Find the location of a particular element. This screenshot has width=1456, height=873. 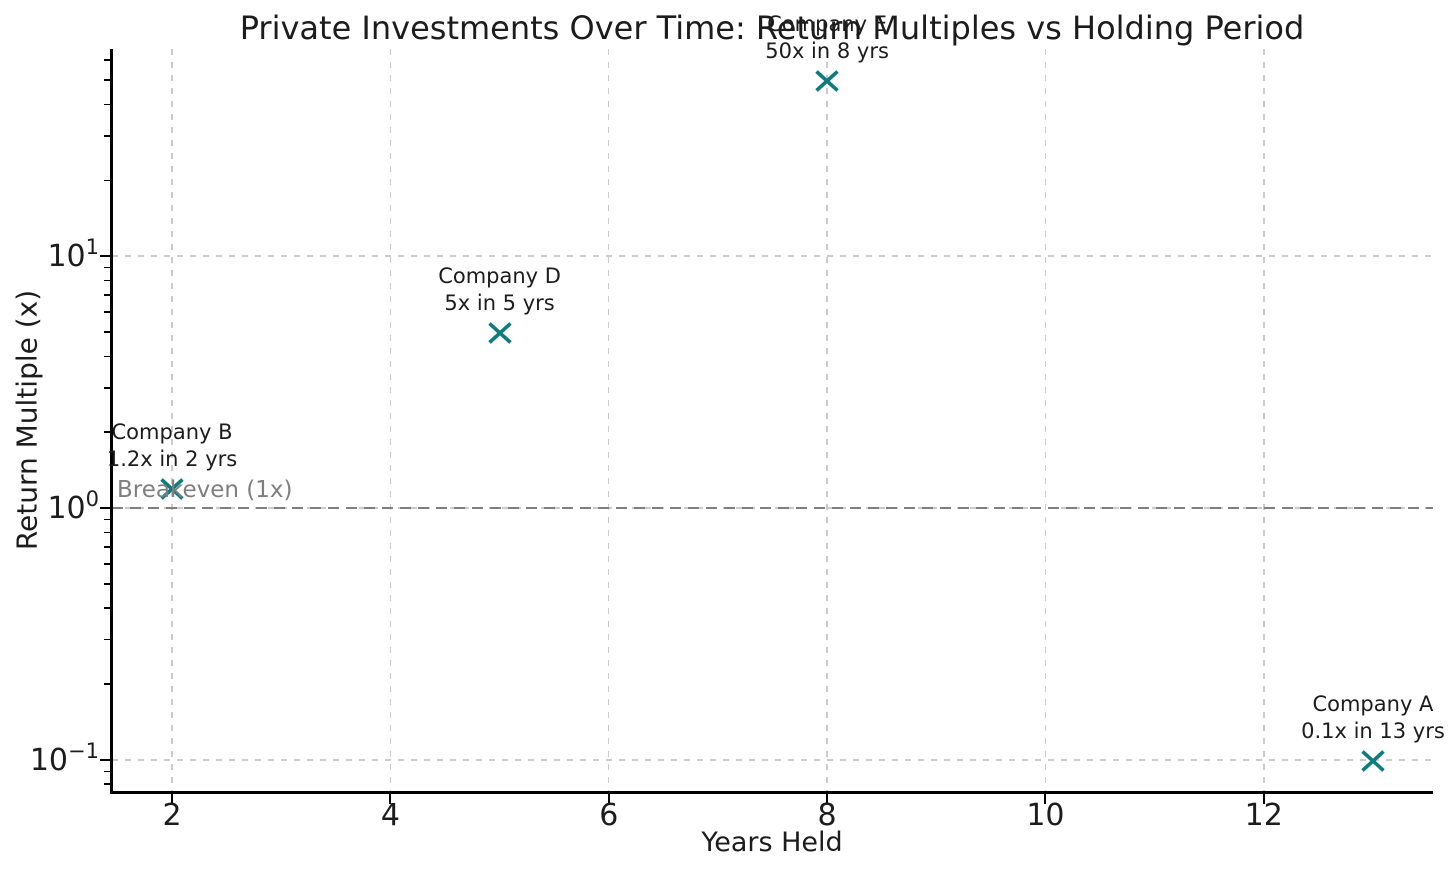

y-tick-exponent: 1 is located at coordinates (92, 247).